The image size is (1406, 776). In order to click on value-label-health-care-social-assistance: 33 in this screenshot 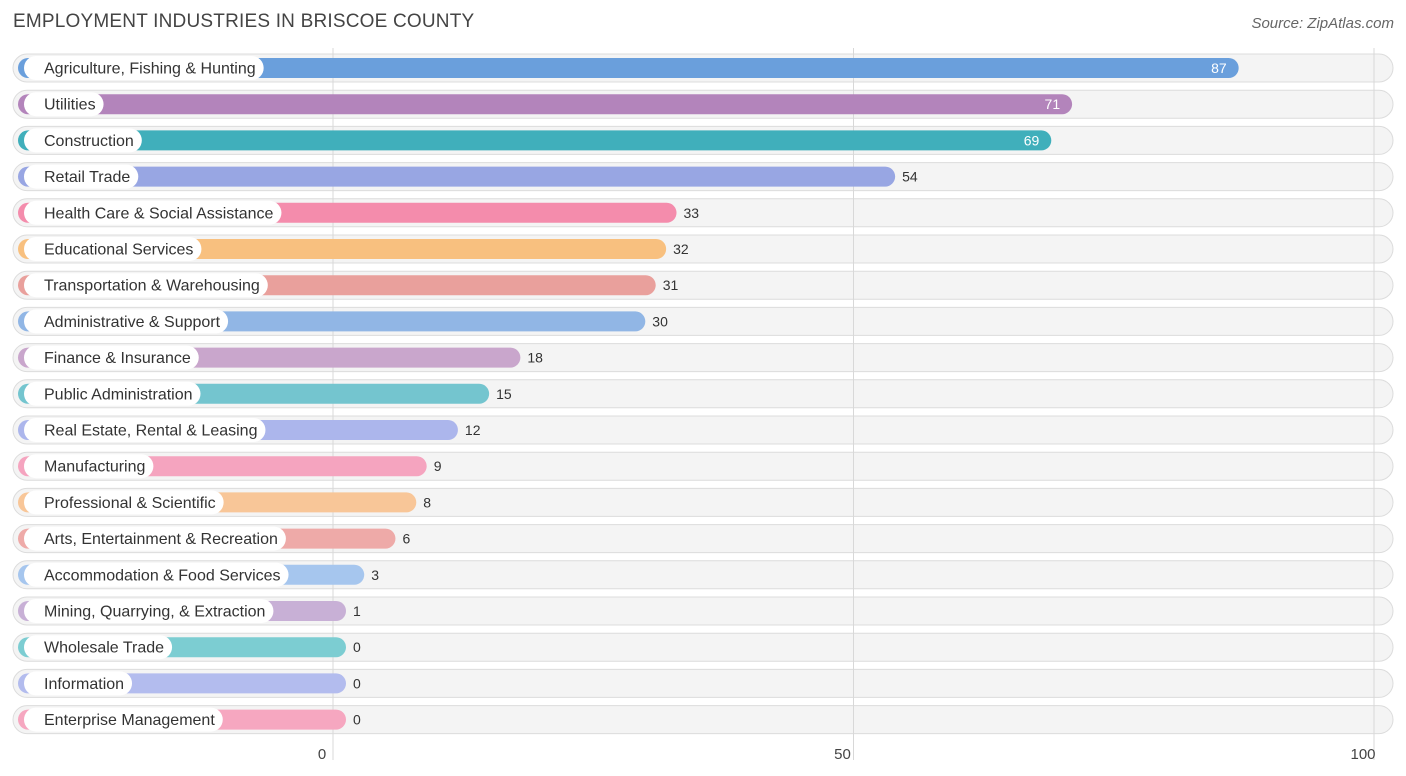, I will do `click(692, 213)`.